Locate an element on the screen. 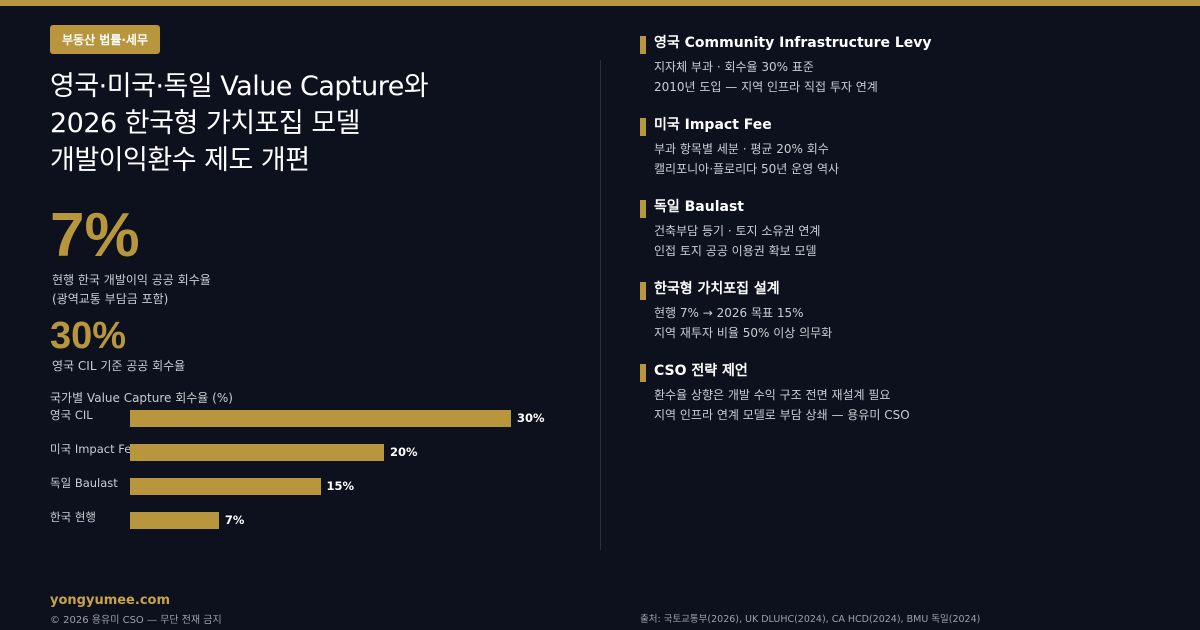  top-accent-bar is located at coordinates (600, 3).